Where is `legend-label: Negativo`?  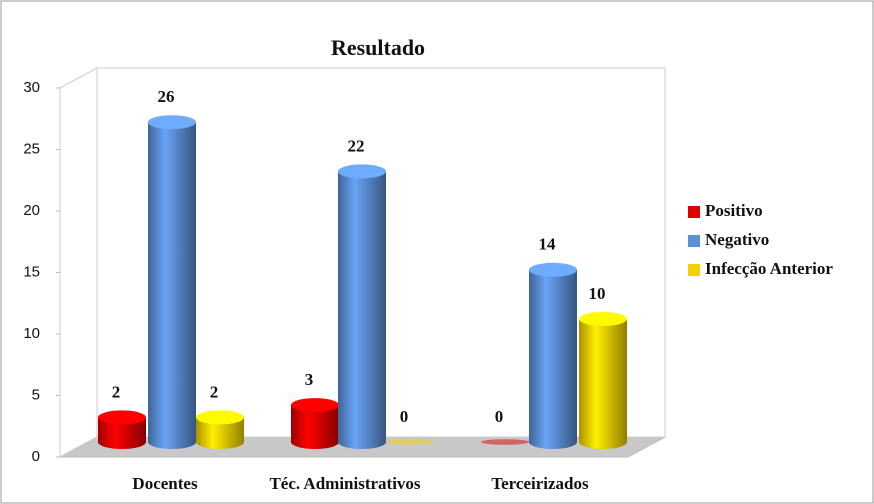
legend-label: Negativo is located at coordinates (737, 239).